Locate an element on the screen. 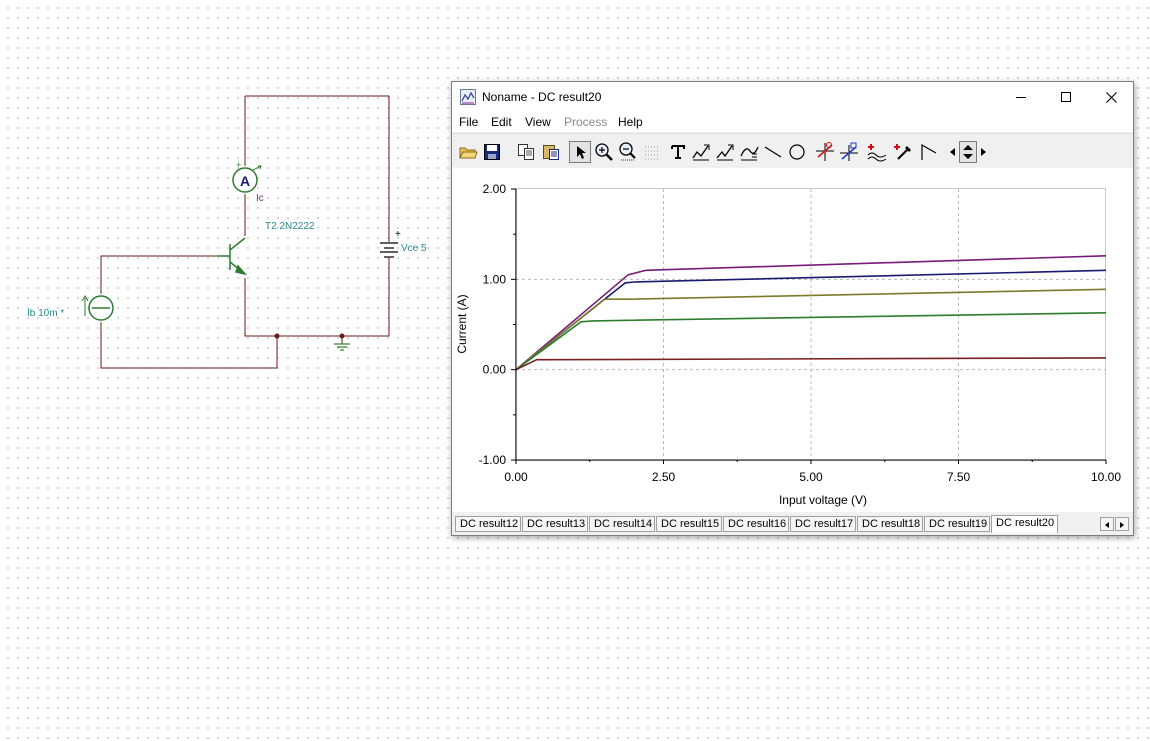 This screenshot has height=741, width=1150. x-axis-label: Input voltage (V) is located at coordinates (823, 500).